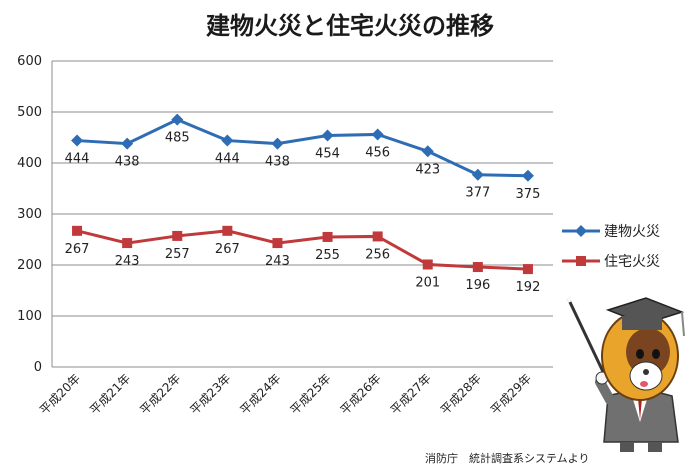 This screenshot has height=468, width=700. What do you see at coordinates (461, 394) in the screenshot?
I see `x-tick-label: 平成28年` at bounding box center [461, 394].